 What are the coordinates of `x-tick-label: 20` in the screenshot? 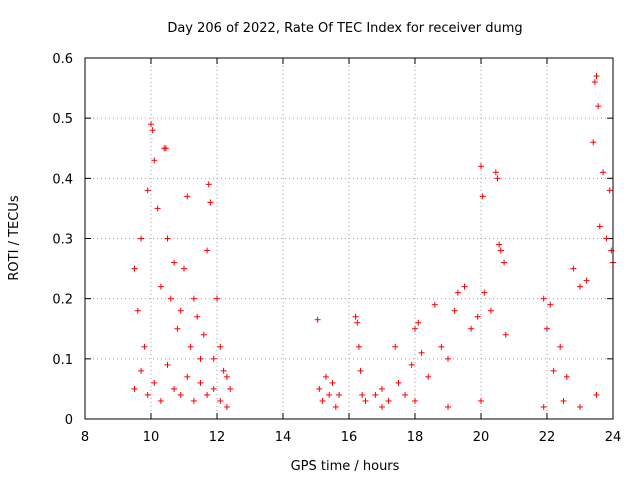 It's located at (481, 437).